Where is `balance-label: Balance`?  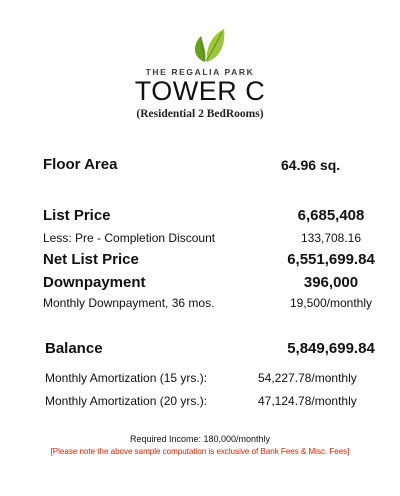 balance-label: Balance is located at coordinates (74, 348).